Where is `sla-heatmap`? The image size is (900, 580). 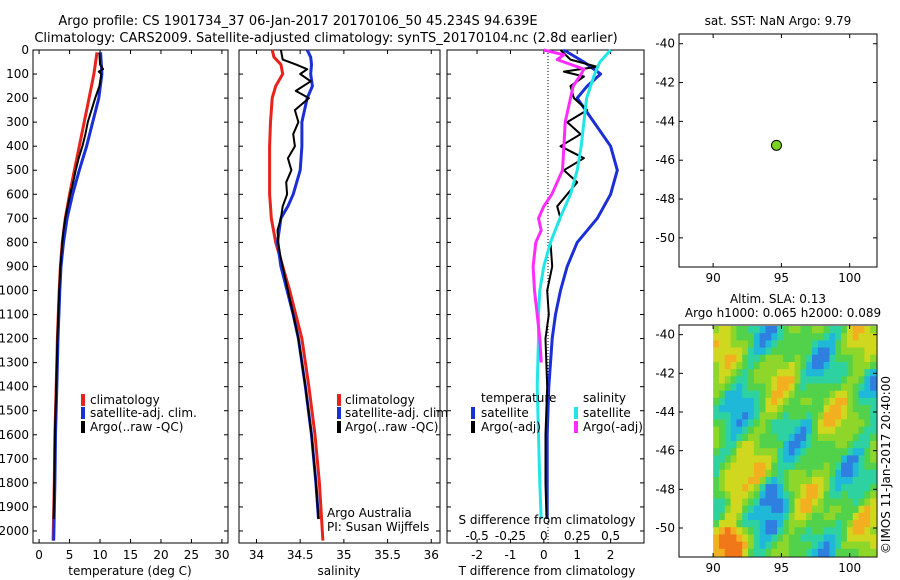
sla-heatmap is located at coordinates (795, 441).